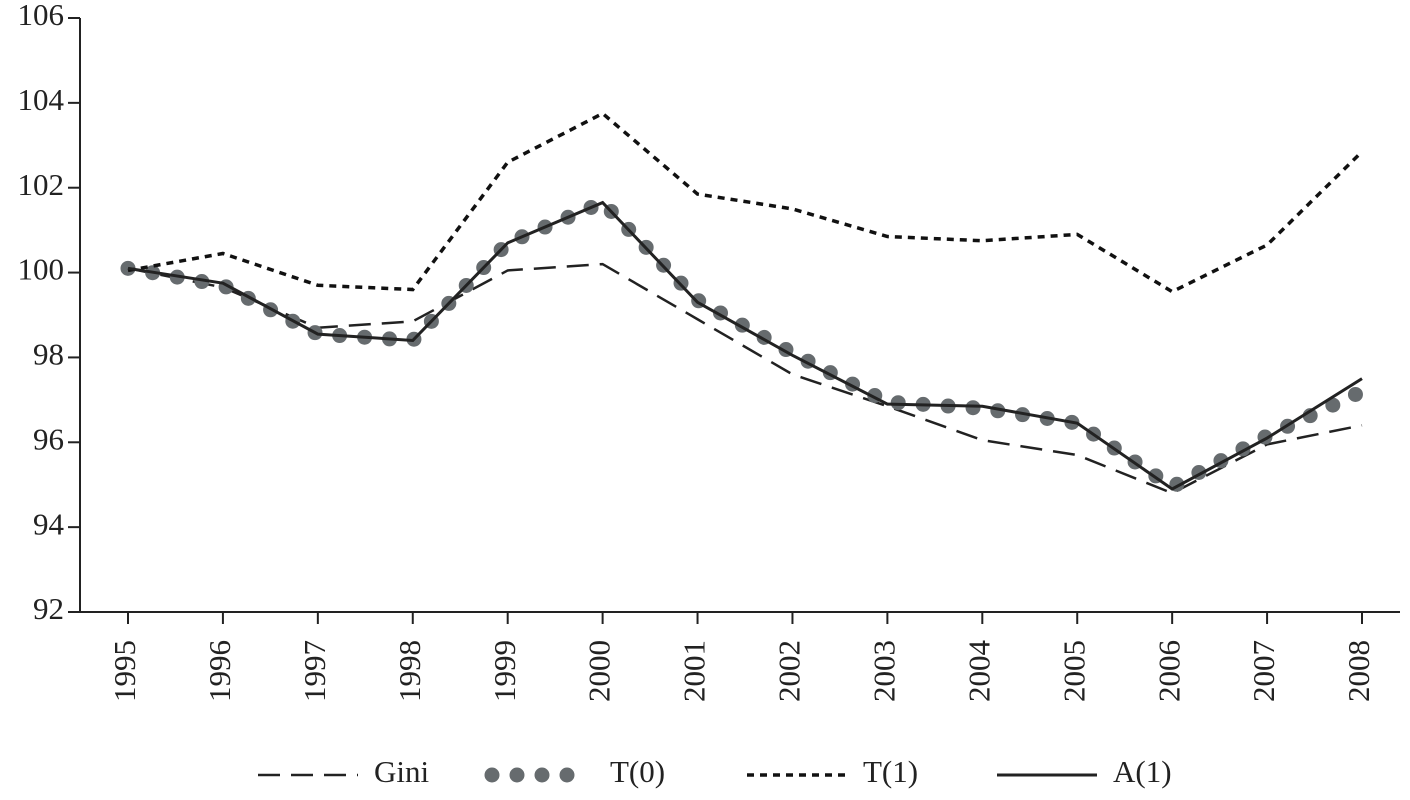  What do you see at coordinates (41, 184) in the screenshot?
I see `y-tick-label: 102` at bounding box center [41, 184].